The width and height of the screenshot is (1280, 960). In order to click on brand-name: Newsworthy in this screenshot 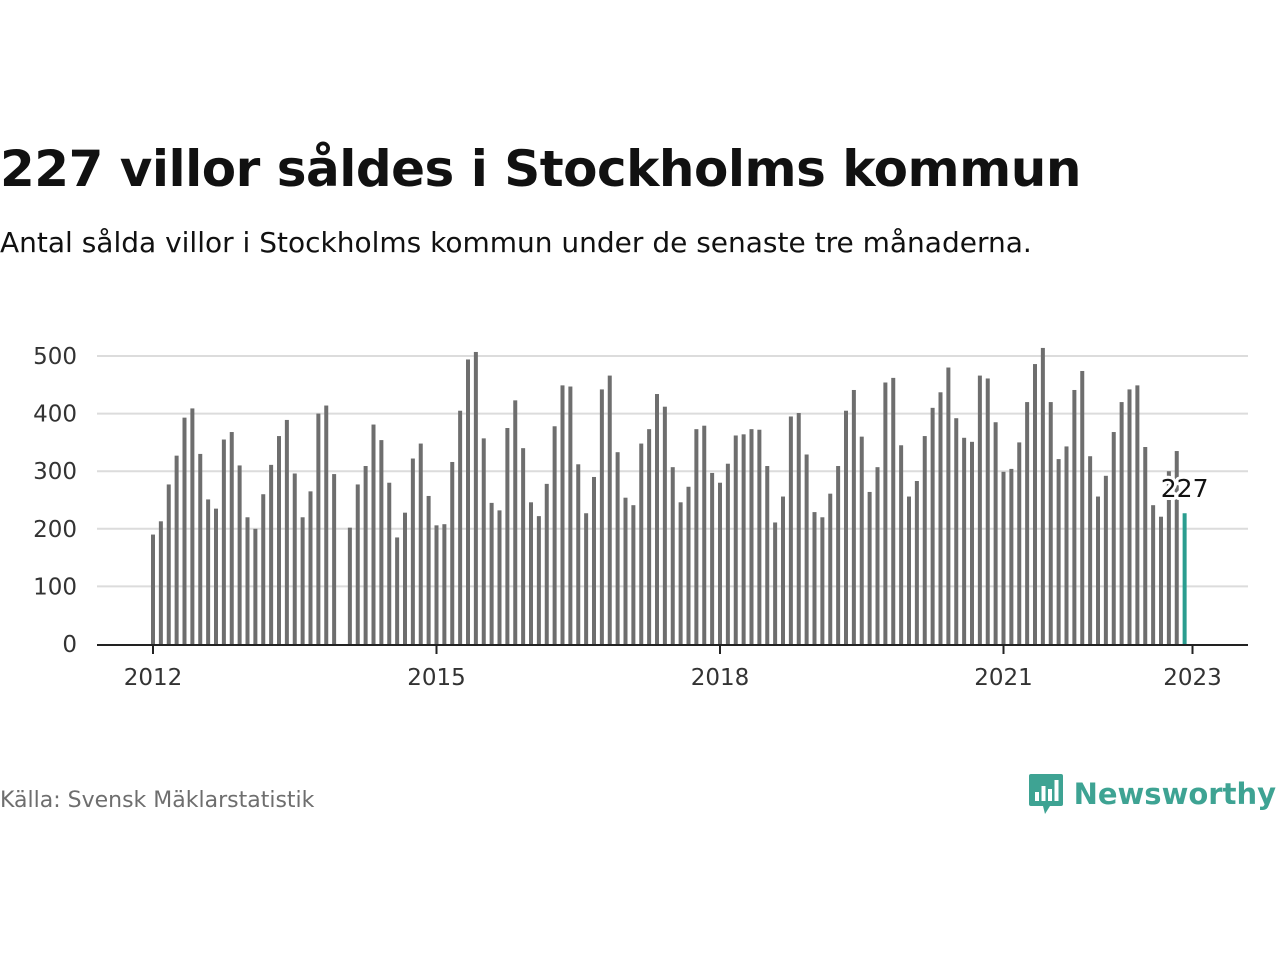, I will do `click(1174, 794)`.